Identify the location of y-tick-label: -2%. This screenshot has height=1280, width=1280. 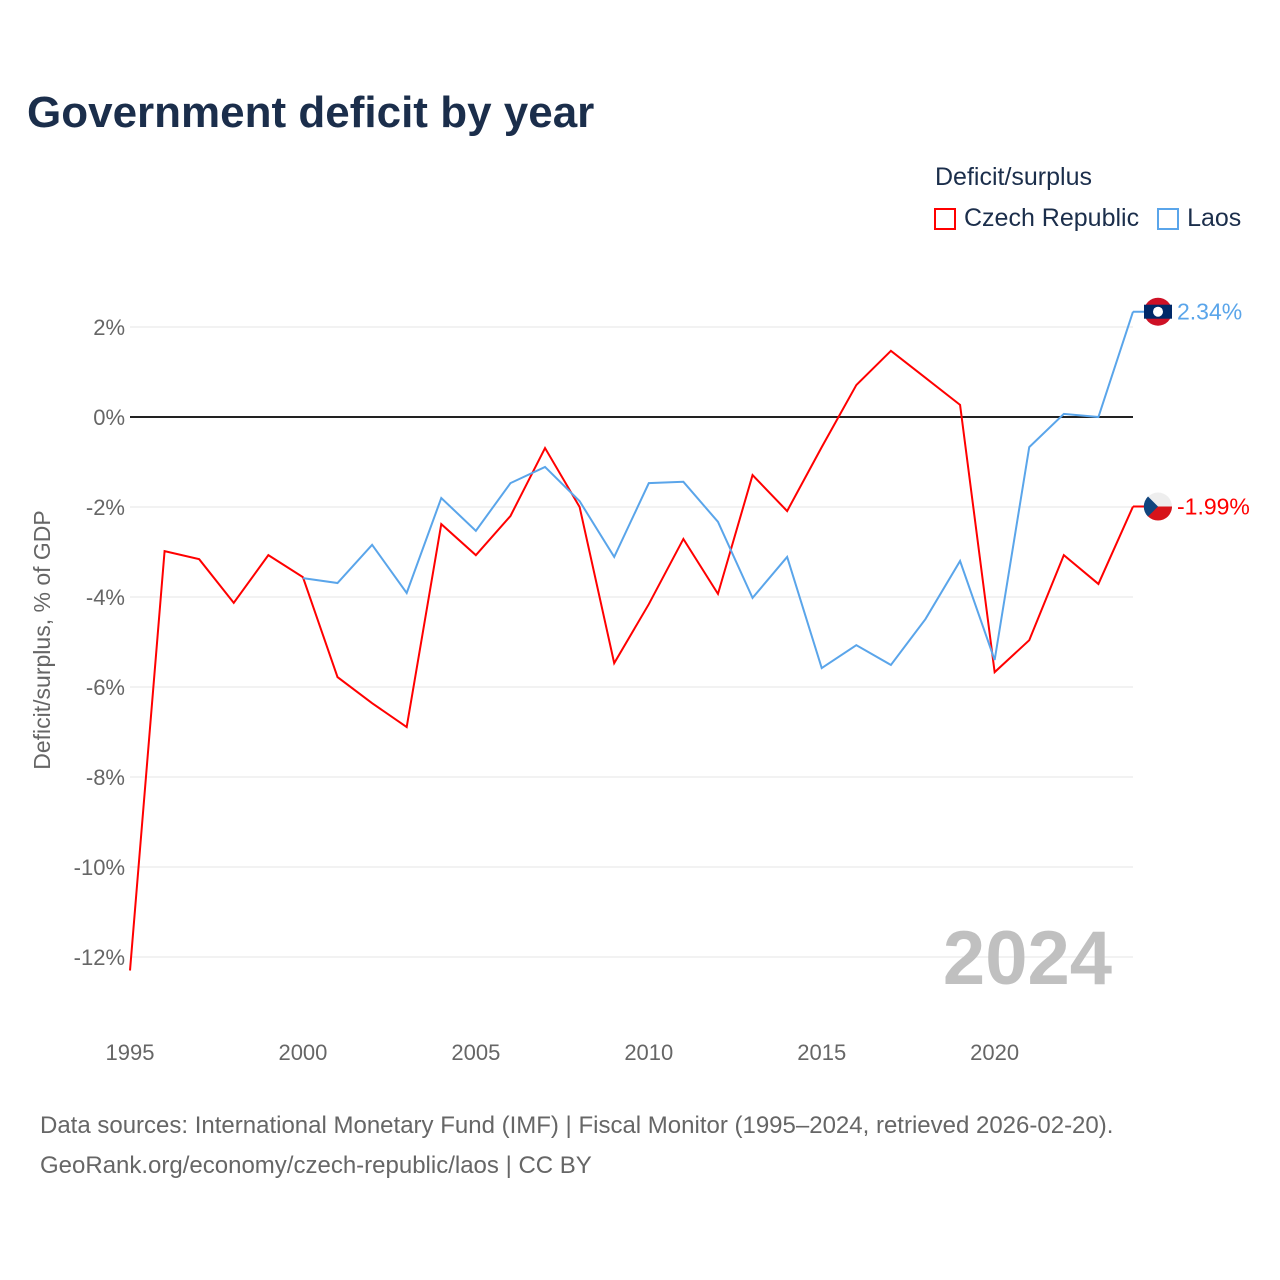
(105, 507).